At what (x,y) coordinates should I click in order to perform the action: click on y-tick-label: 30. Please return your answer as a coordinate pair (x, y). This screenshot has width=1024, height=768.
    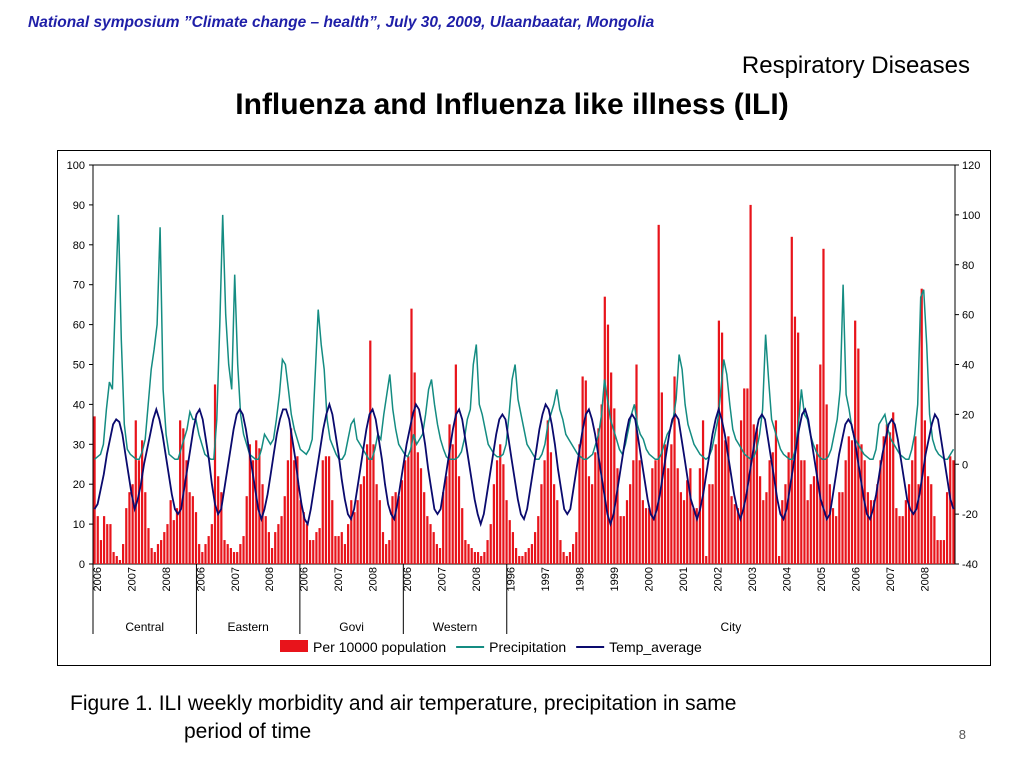
    Looking at the image, I should click on (79, 445).